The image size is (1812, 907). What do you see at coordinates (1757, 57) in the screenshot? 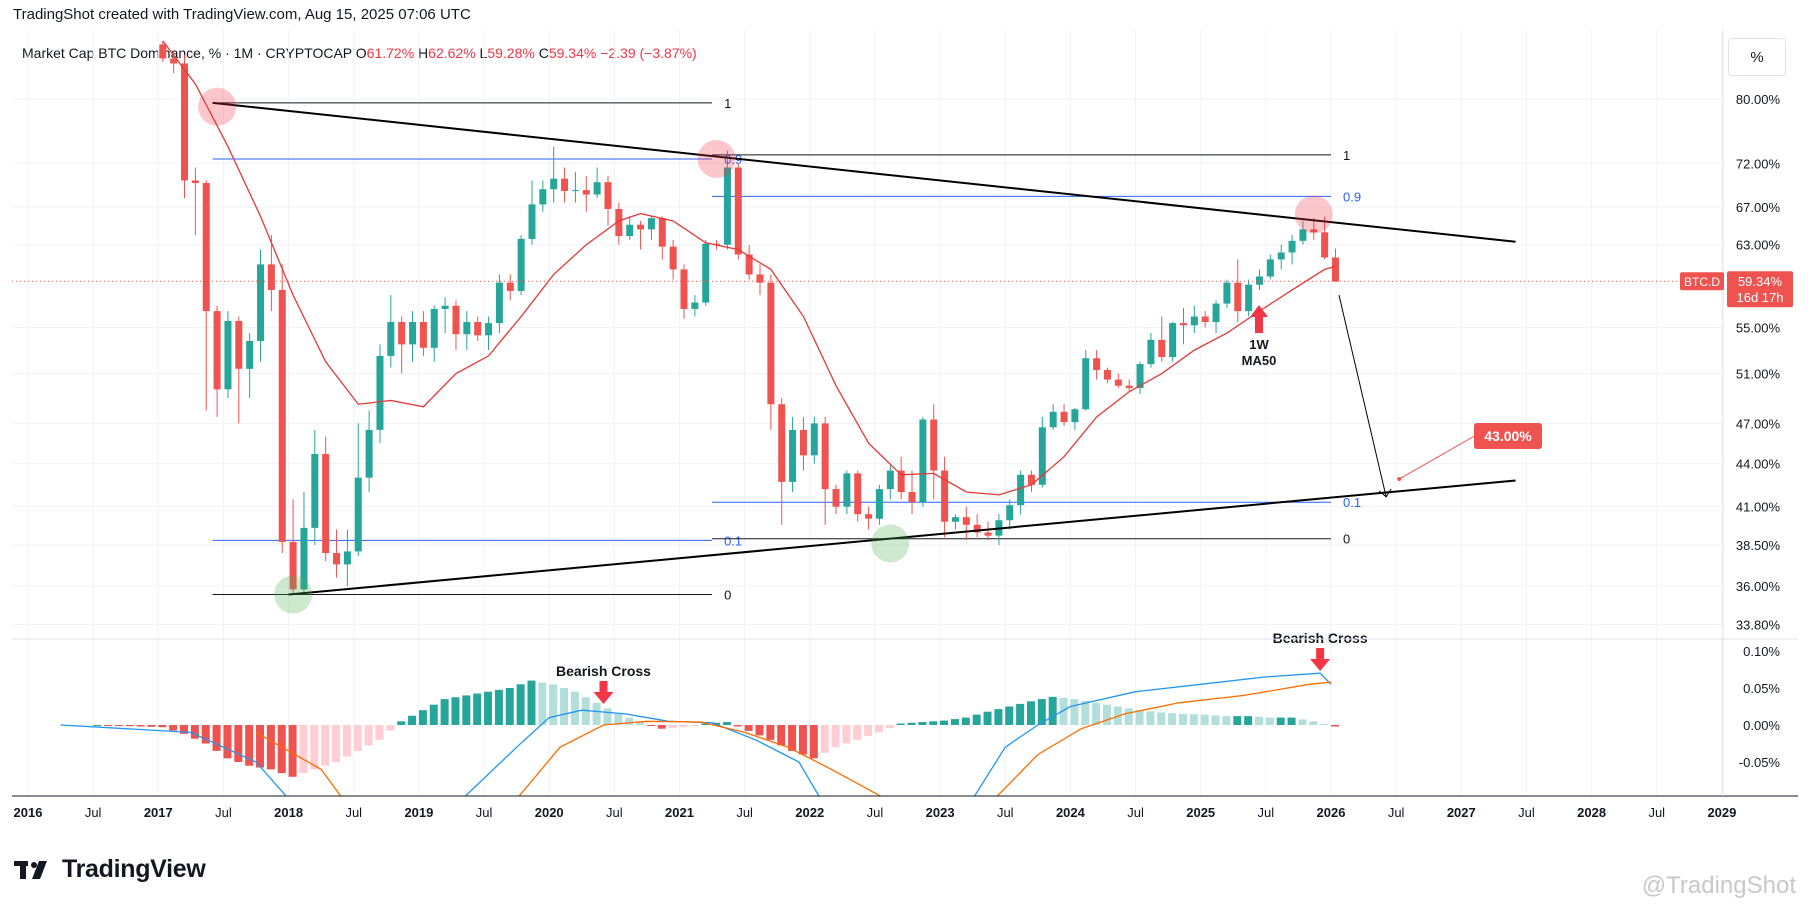
I see `percent-scale-button: %` at bounding box center [1757, 57].